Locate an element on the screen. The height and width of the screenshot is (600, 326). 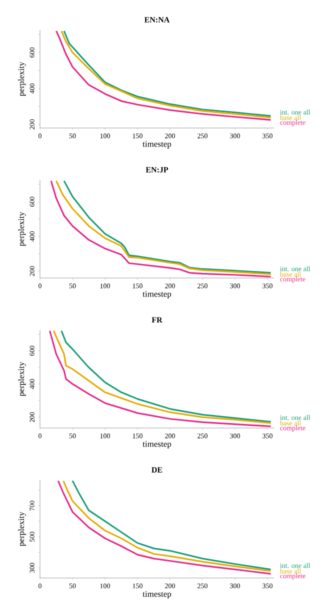
chart-title: EN:JP is located at coordinates (157, 169).